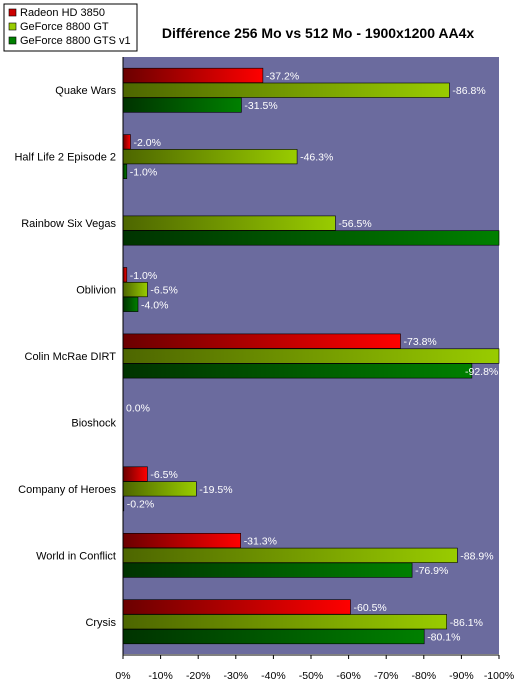  What do you see at coordinates (75, 41) in the screenshot?
I see `legend-label-8800gts: GeForce 8800 GTS v1` at bounding box center [75, 41].